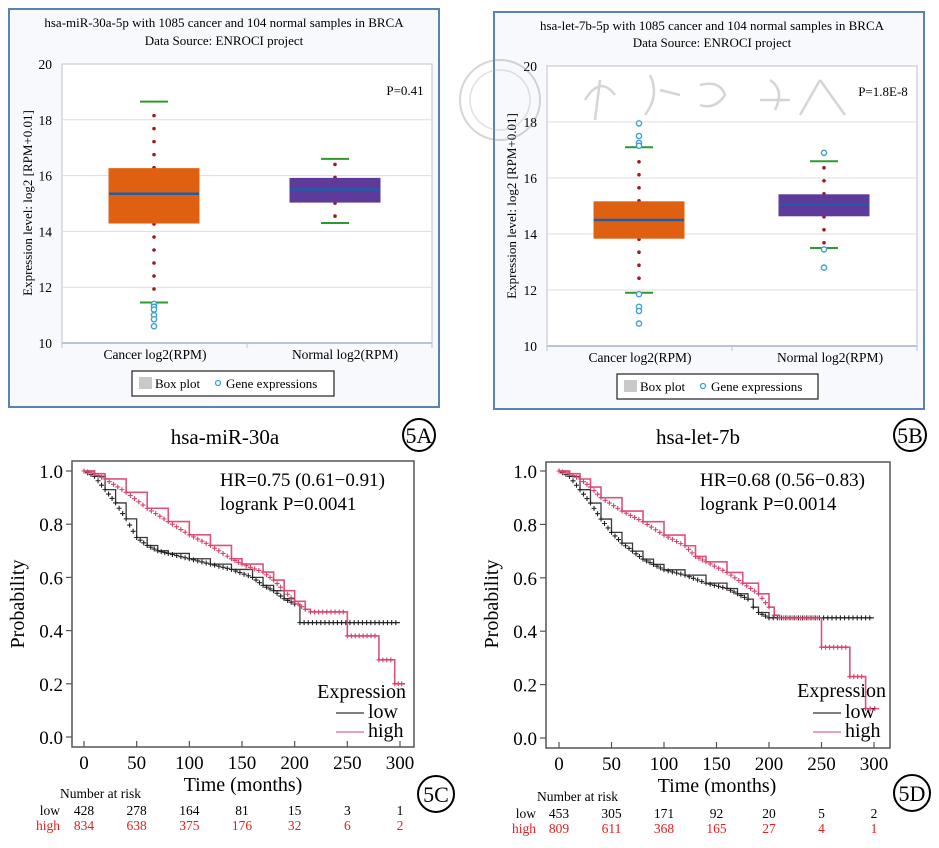 This screenshot has height=848, width=939. I want to click on box-plot-swatch-icon, so click(630, 386).